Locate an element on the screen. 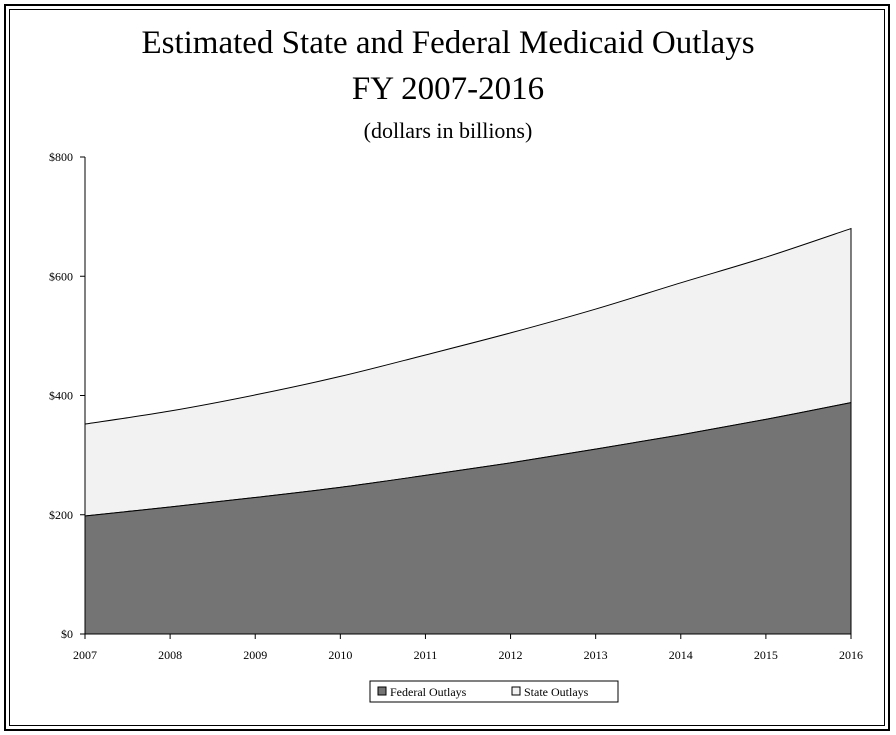 This screenshot has height=735, width=896. x-tick-label: 2013 is located at coordinates (596, 655).